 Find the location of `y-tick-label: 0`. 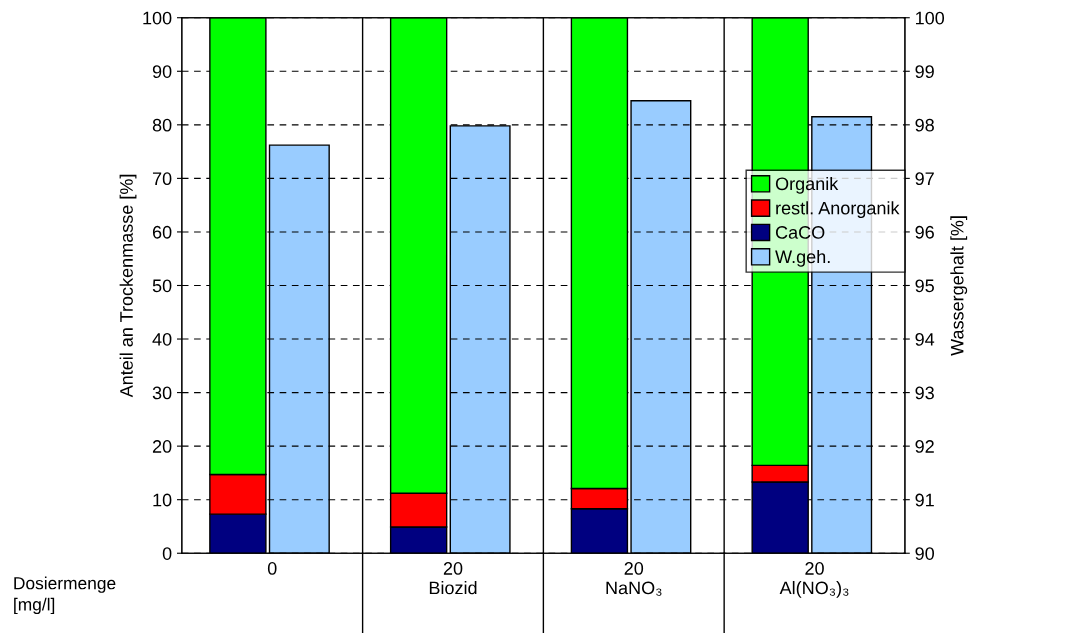

y-tick-label: 0 is located at coordinates (167, 553).